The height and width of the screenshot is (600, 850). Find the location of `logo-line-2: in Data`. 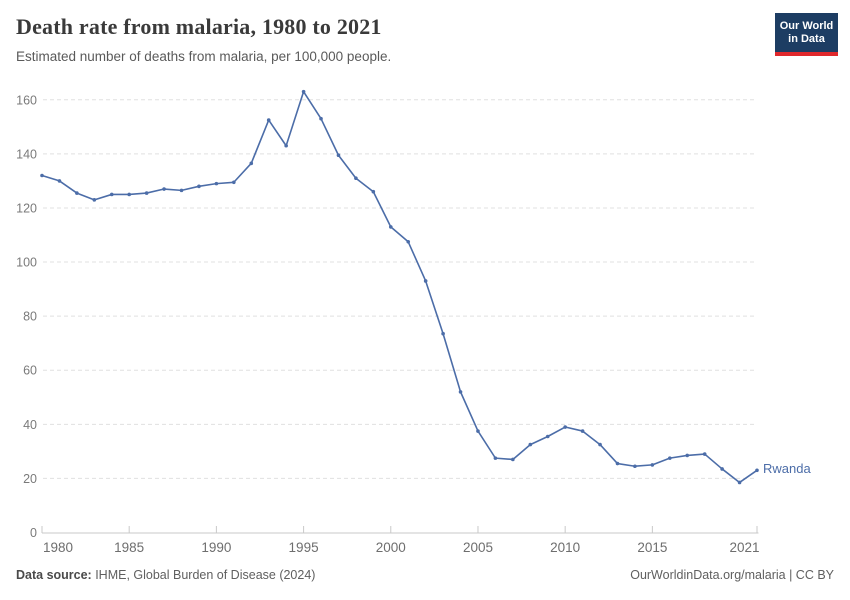

logo-line-2: in Data is located at coordinates (806, 38).